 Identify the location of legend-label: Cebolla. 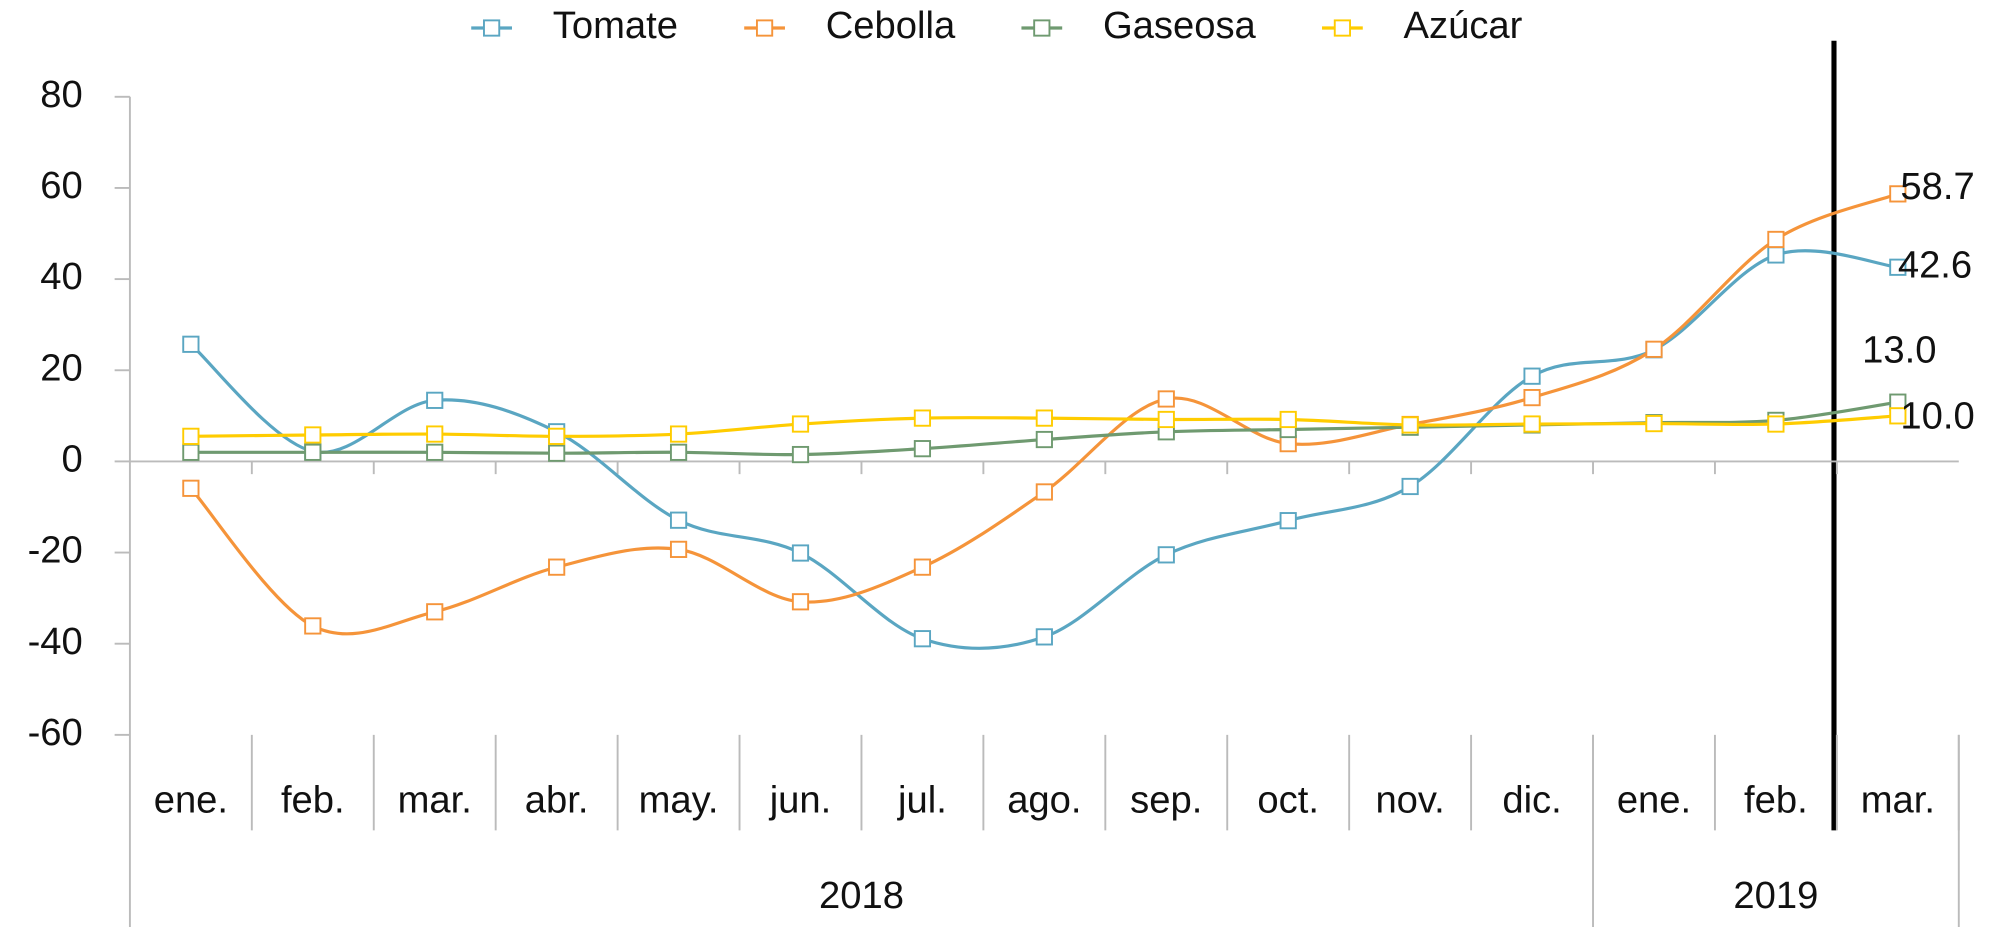
(891, 25).